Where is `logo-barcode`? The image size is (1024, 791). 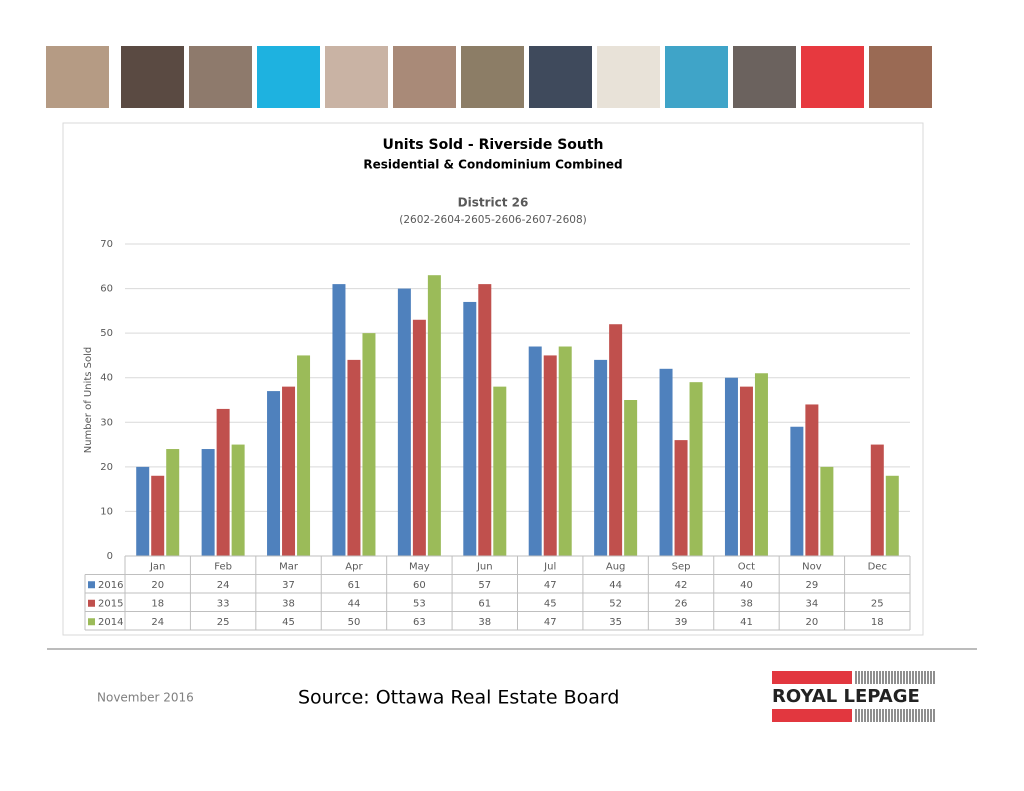
logo-barcode is located at coordinates (895, 696).